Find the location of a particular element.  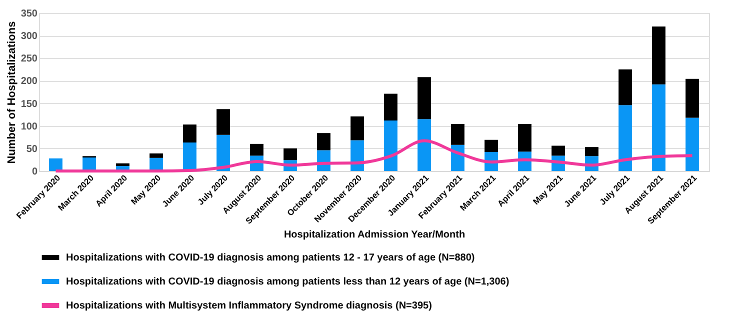

y-tick-label: 50 is located at coordinates (32, 149).